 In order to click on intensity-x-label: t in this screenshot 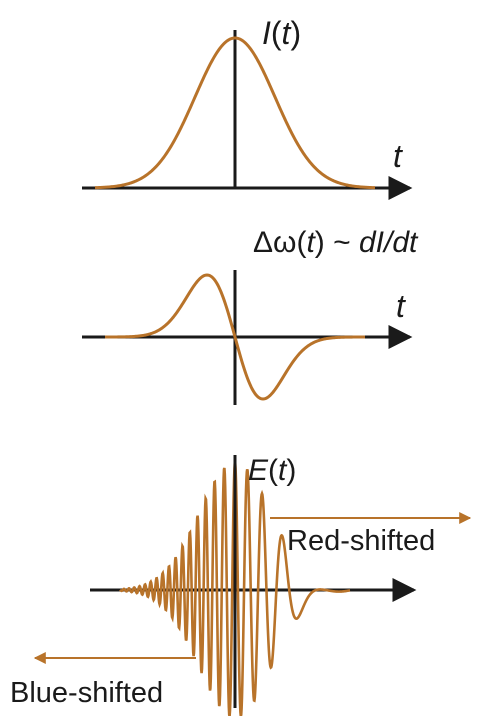, I will do `click(398, 156)`.